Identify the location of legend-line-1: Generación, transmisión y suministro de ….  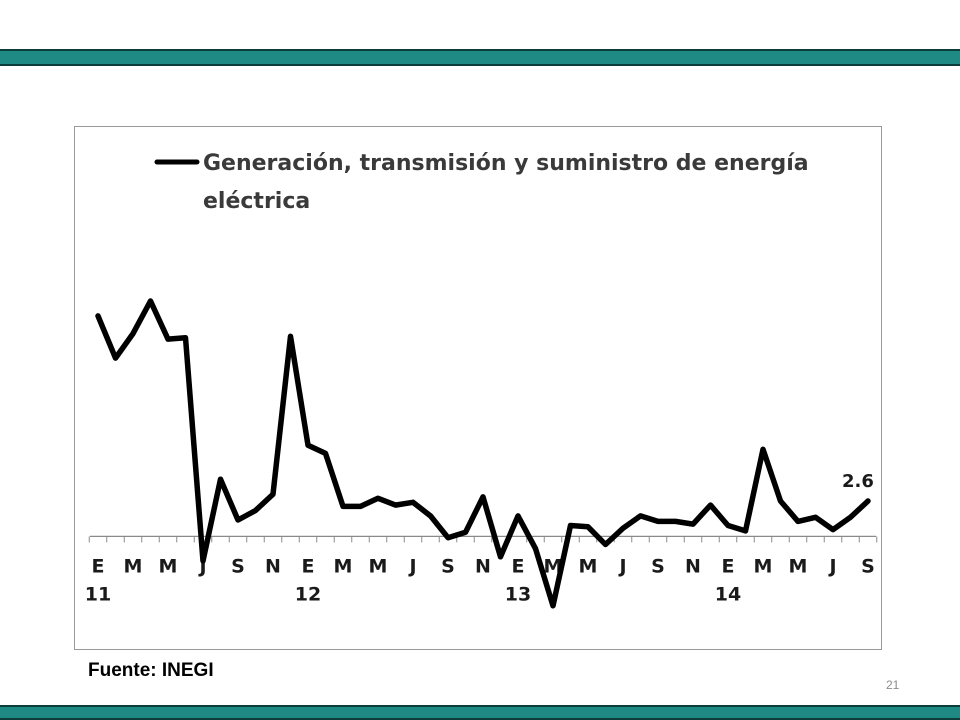
(506, 163).